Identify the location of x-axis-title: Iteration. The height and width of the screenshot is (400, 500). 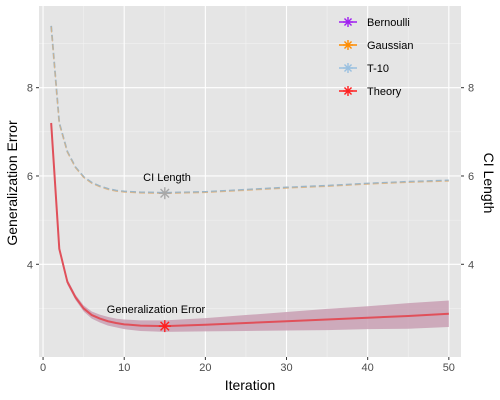
(250, 385).